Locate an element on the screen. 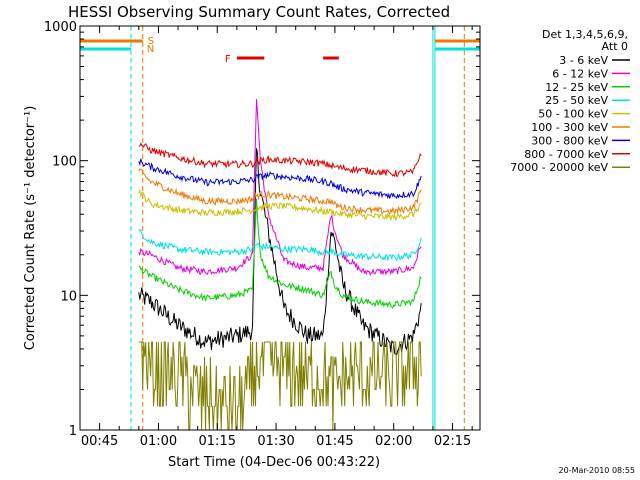  x-axis-label: Start Time (04-Dec-06 00:43:22) is located at coordinates (274, 462).